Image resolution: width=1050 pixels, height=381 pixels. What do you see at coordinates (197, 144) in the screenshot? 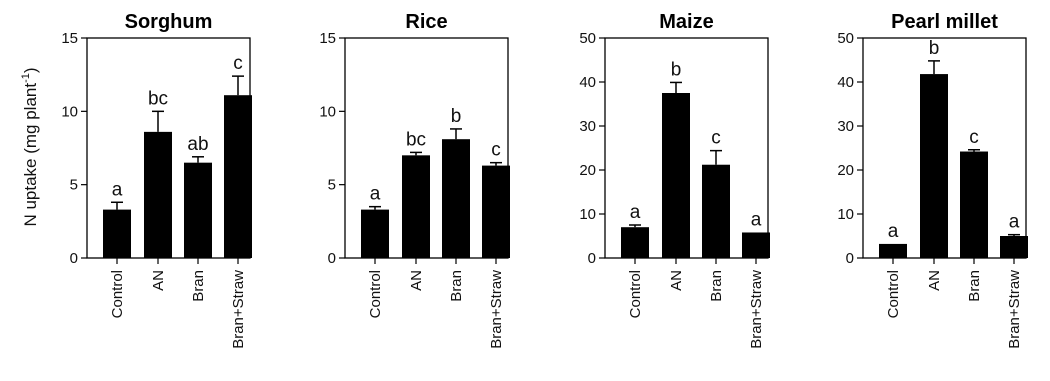
I see `significance-letter: ab` at bounding box center [197, 144].